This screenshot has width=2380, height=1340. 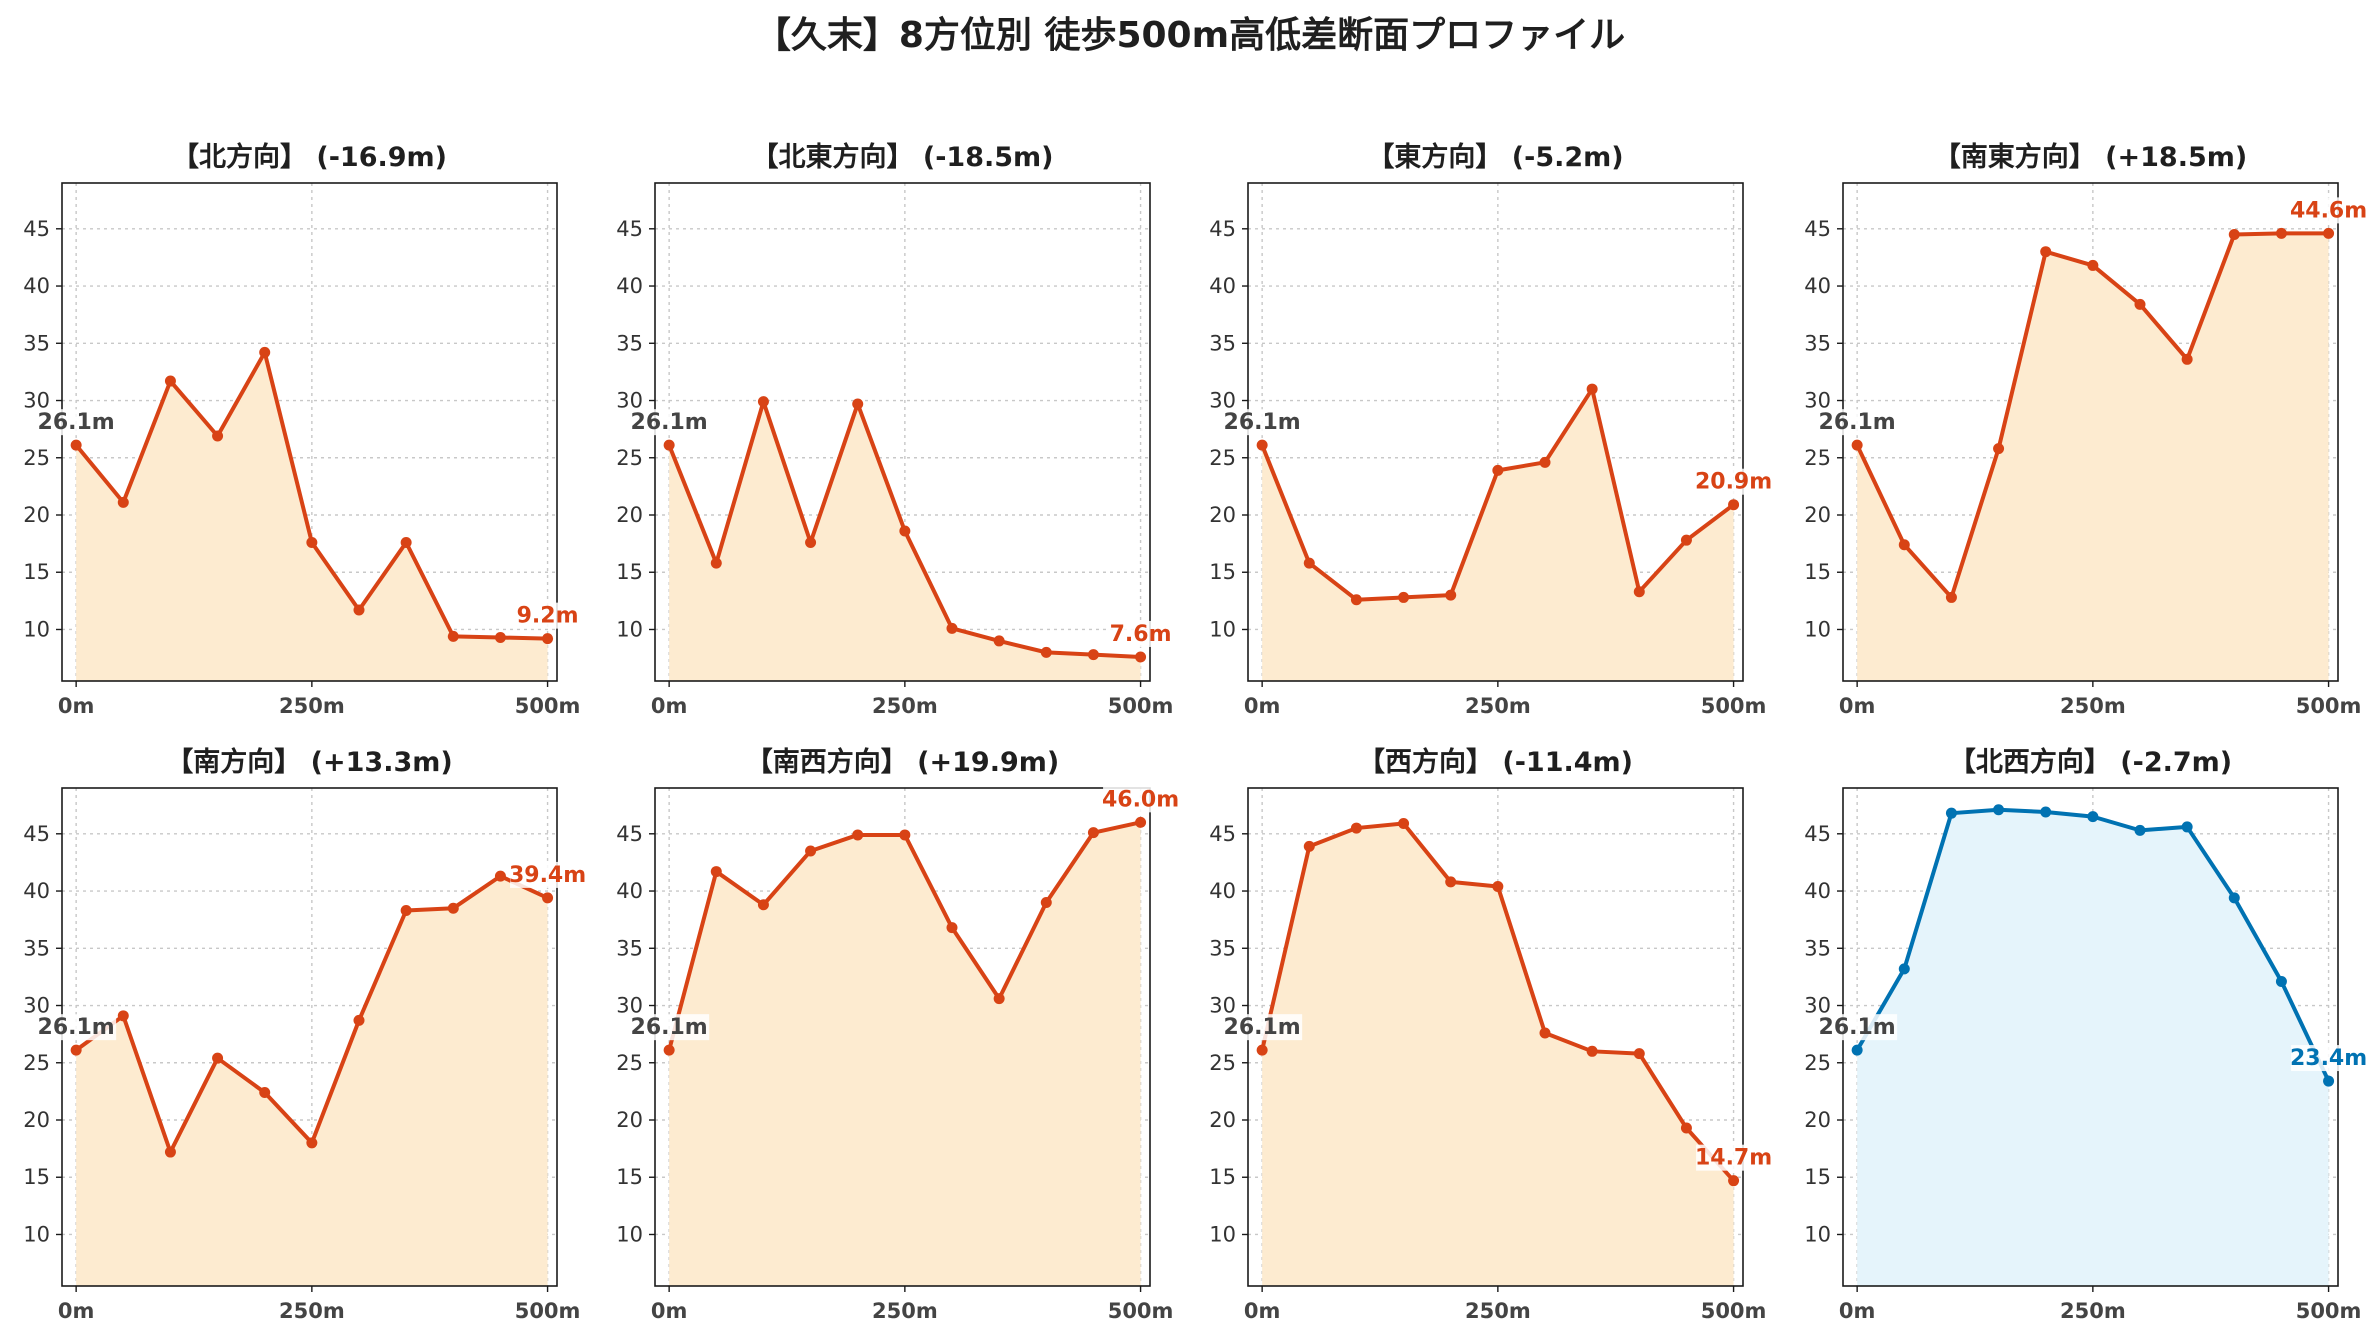 I want to click on panel-title: 【西方向】 (-11.4m), so click(x=1495, y=762).